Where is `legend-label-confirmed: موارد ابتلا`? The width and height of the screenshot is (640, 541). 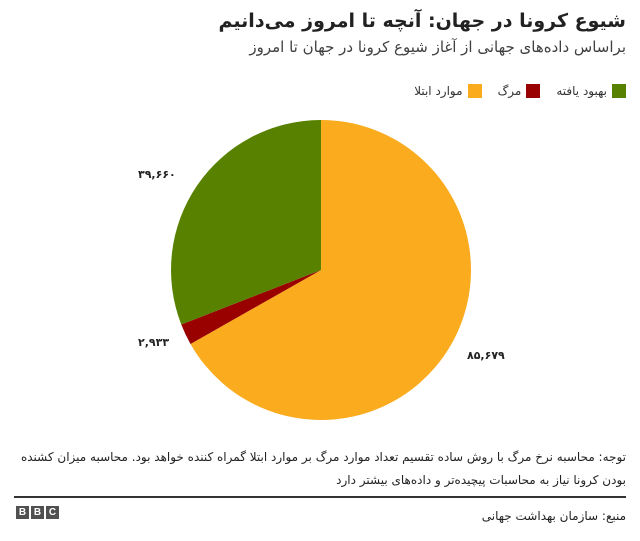 legend-label-confirmed: موارد ابتلا is located at coordinates (438, 91).